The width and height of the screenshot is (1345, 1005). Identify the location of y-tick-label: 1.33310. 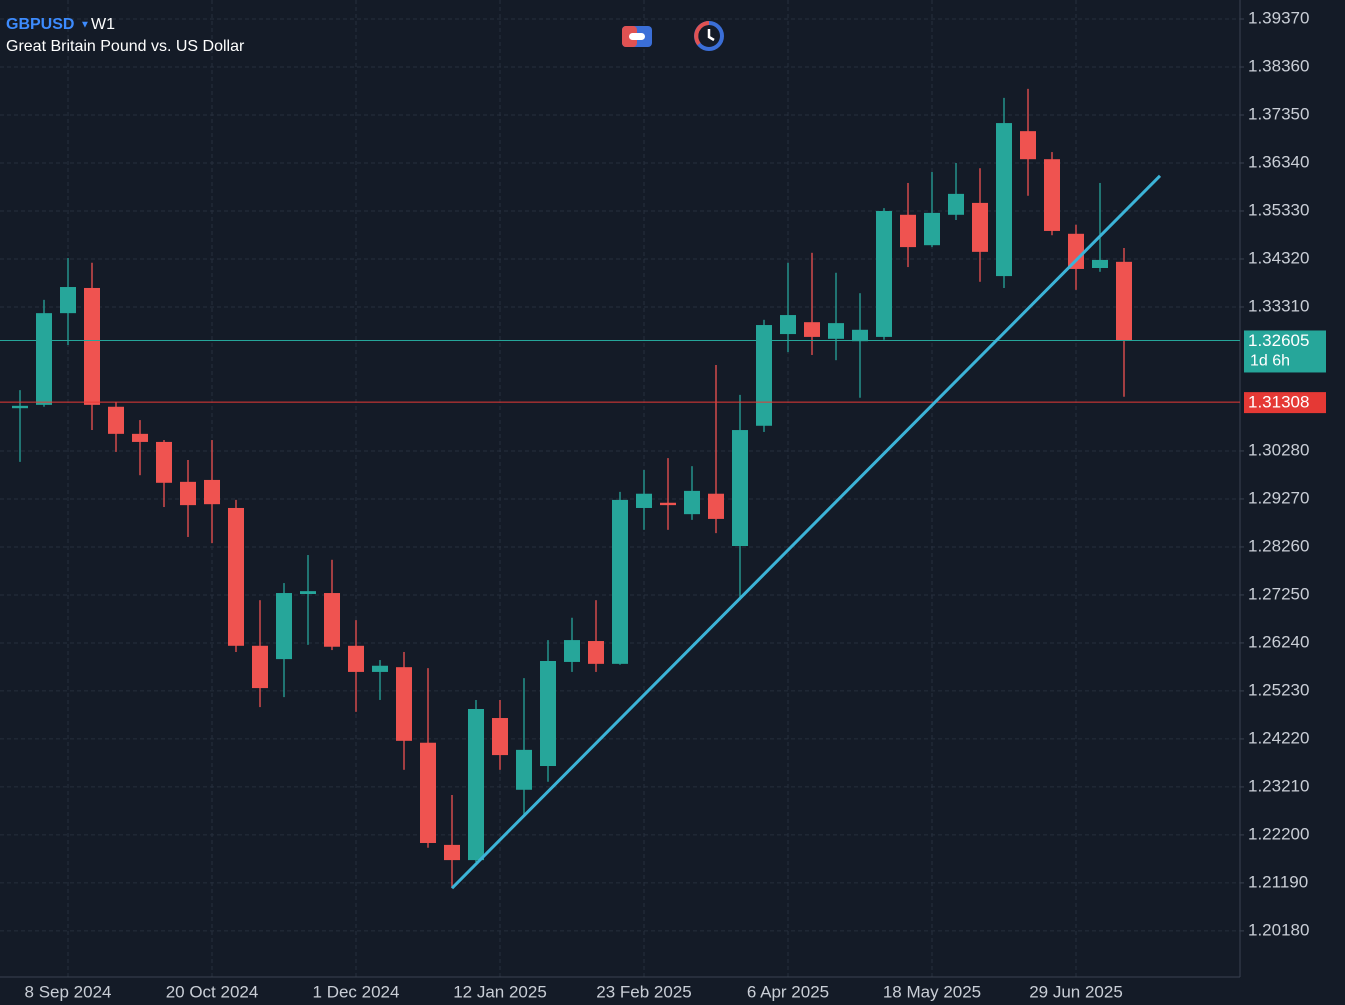
(1278, 305).